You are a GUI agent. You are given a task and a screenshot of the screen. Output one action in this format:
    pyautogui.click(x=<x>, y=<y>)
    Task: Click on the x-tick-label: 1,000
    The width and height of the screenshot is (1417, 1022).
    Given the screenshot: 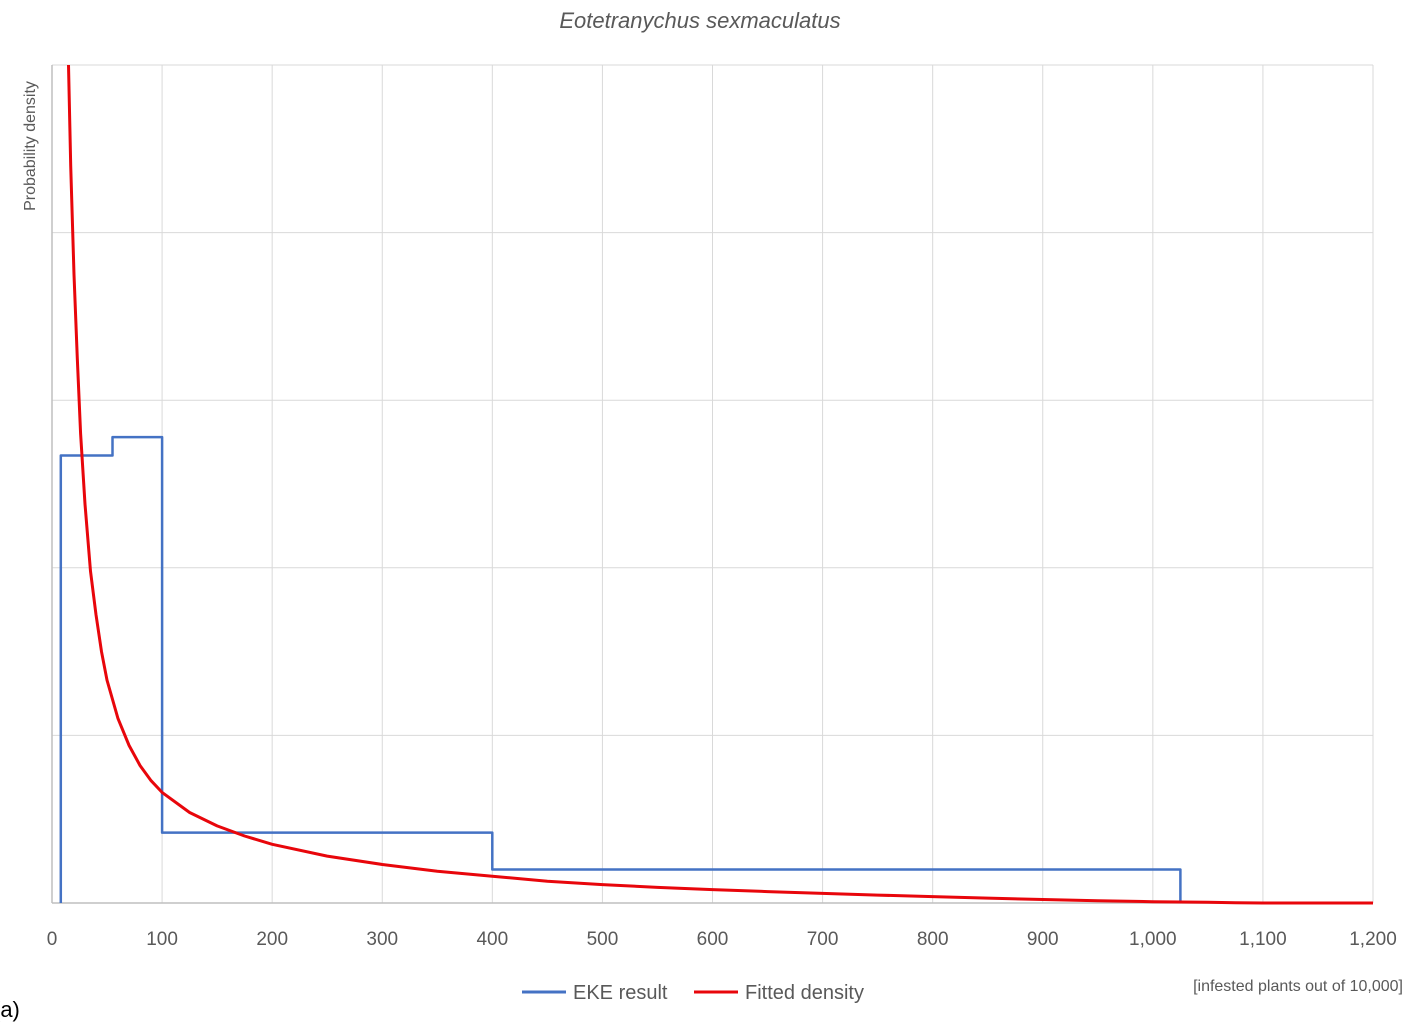 What is the action you would take?
    pyautogui.click(x=1153, y=939)
    